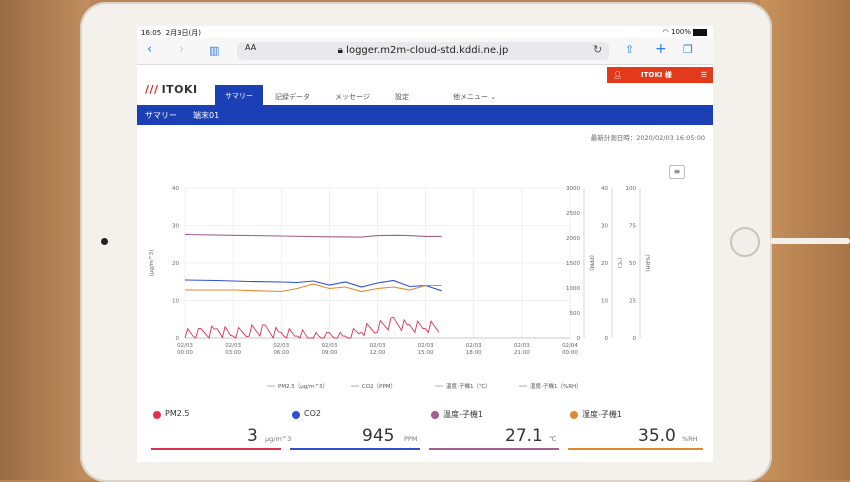 The image size is (850, 482). I want to click on card-name: 温度-子機1, so click(463, 414).